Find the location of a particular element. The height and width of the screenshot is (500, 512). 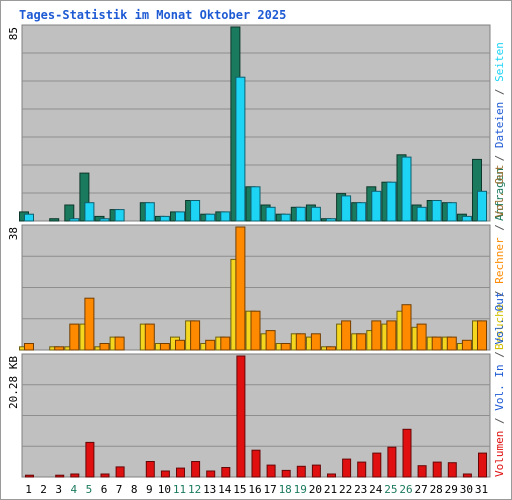

x-tick-label-day-5: 5 is located at coordinates (89, 489).